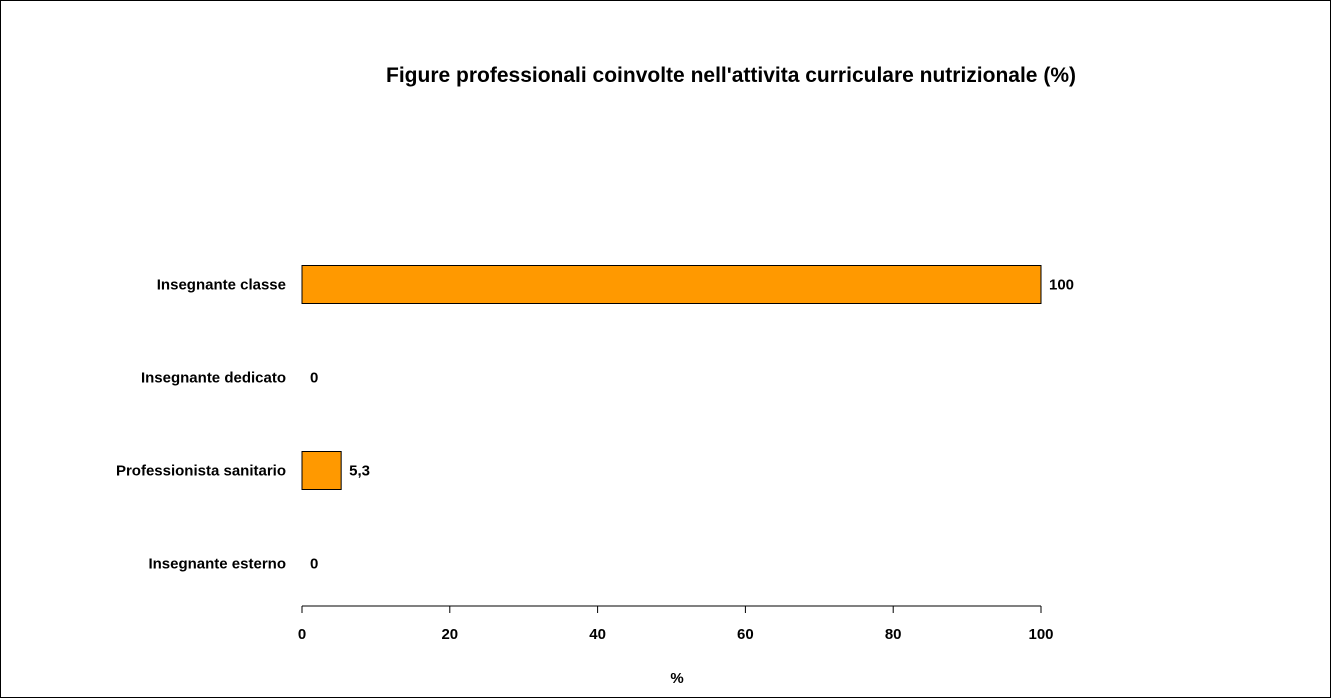  What do you see at coordinates (676, 624) in the screenshot?
I see `x-axis: 0 20 40 60 80 100` at bounding box center [676, 624].